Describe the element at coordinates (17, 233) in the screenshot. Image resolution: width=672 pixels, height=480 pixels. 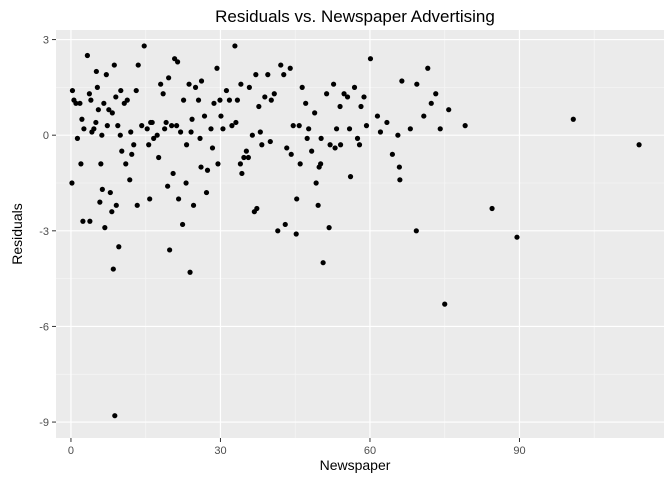
I see `y-axis-title: Residuals` at that location.